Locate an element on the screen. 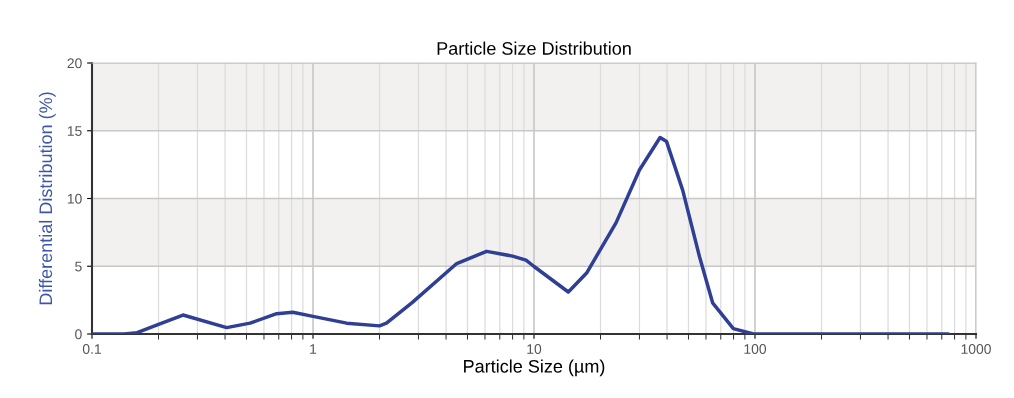 The image size is (1014, 398). y-tick-label: 15 is located at coordinates (74, 131).